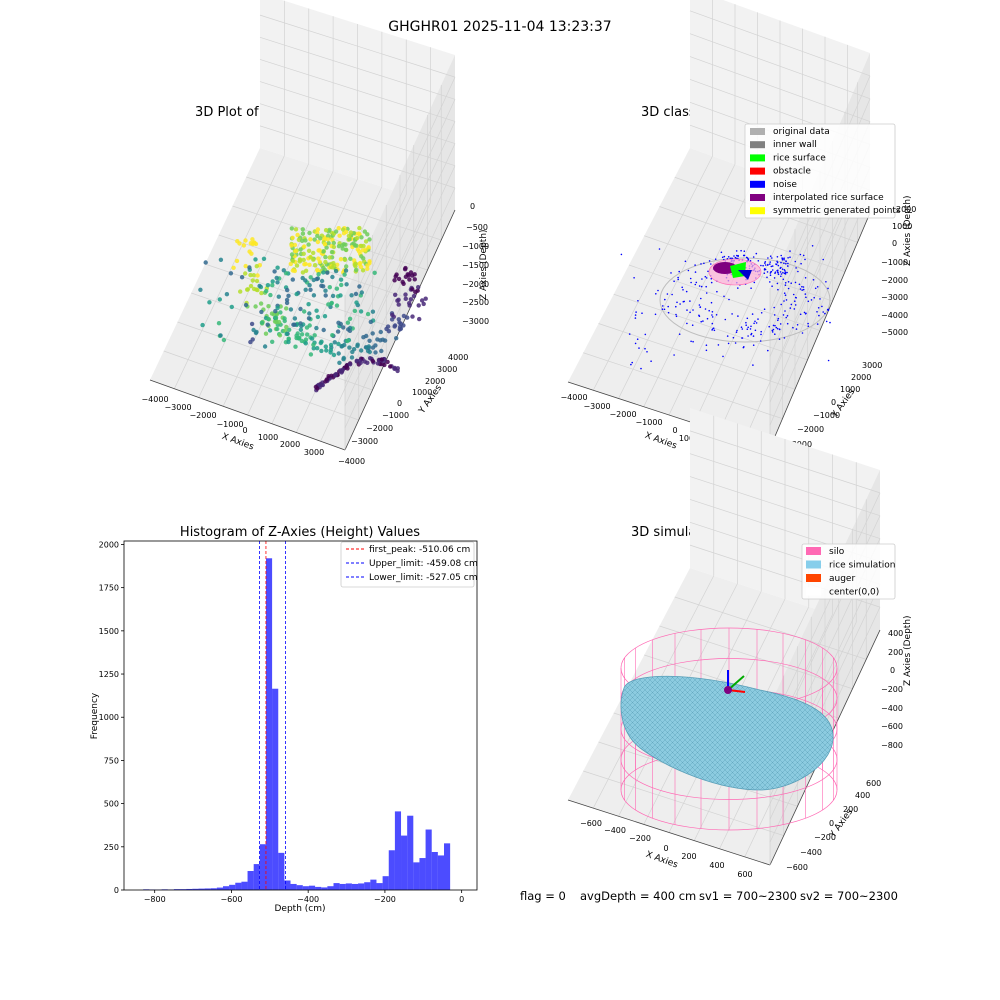  Describe the element at coordinates (622, 414) in the screenshot. I see `svg-text: −2000` at that location.